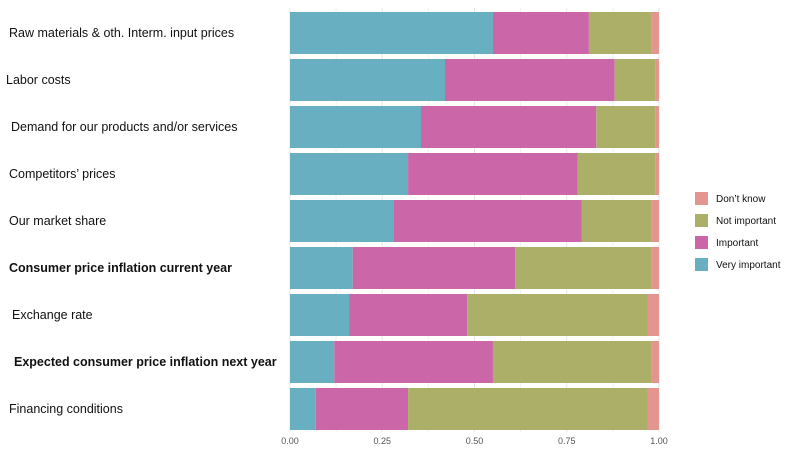 This screenshot has height=451, width=788. Describe the element at coordinates (290, 441) in the screenshot. I see `x-tick-label: 0.00` at that location.